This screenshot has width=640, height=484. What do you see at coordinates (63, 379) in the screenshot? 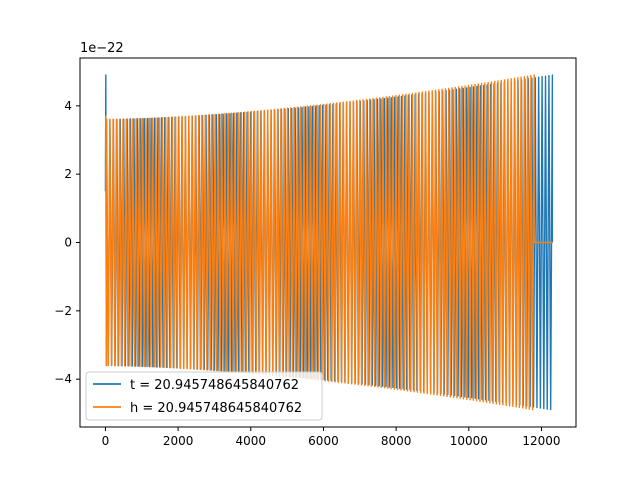
I see `y-tick-label: −4` at bounding box center [63, 379].